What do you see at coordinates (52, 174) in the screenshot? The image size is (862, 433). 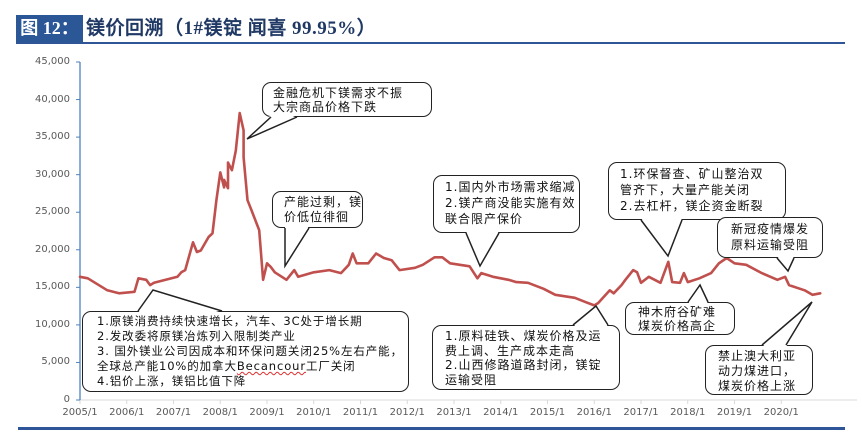 I see `y-tick-label: 30,000` at bounding box center [52, 174].